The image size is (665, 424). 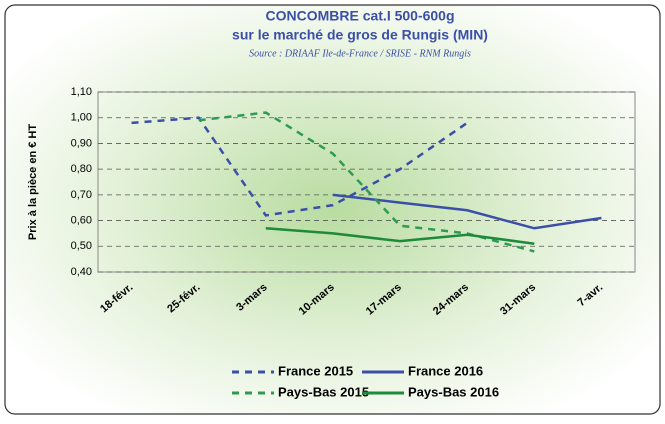 What do you see at coordinates (359, 16) in the screenshot?
I see `chart-title: CONCOMBRE cat.I 500-600g` at bounding box center [359, 16].